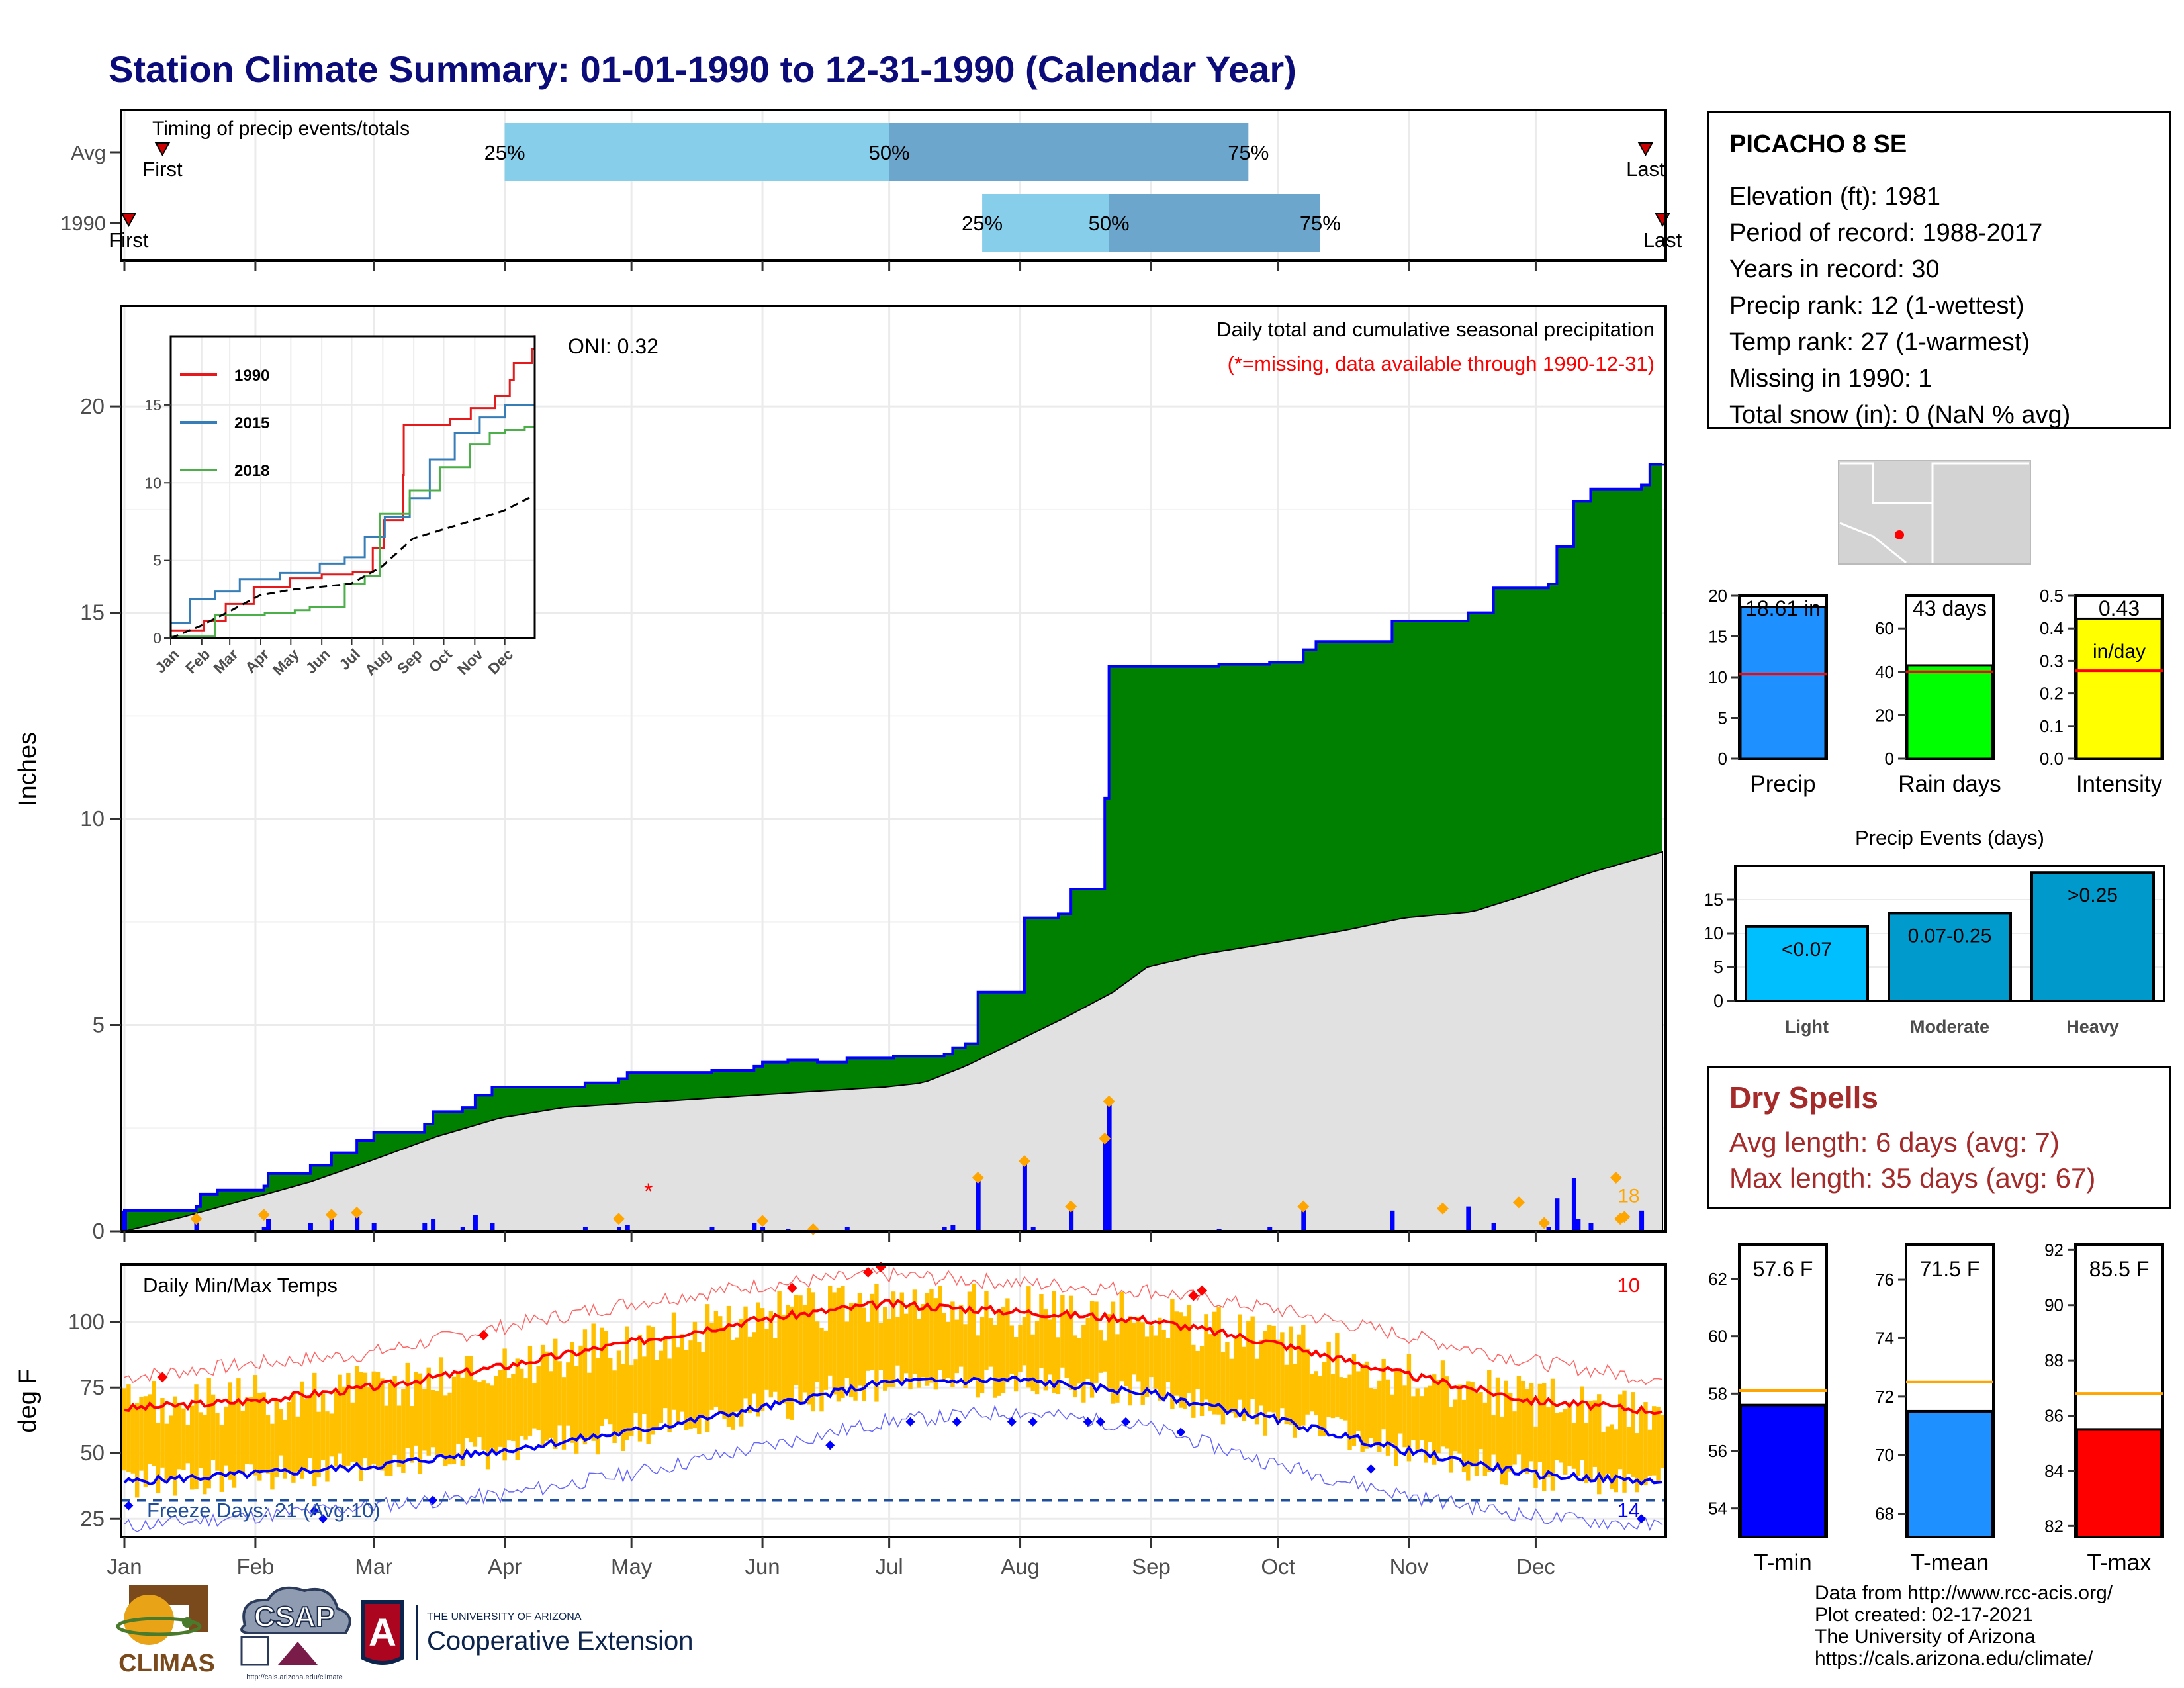  Describe the element at coordinates (1713, 933) in the screenshot. I see `precip-events-y-tick-label: 10` at that location.